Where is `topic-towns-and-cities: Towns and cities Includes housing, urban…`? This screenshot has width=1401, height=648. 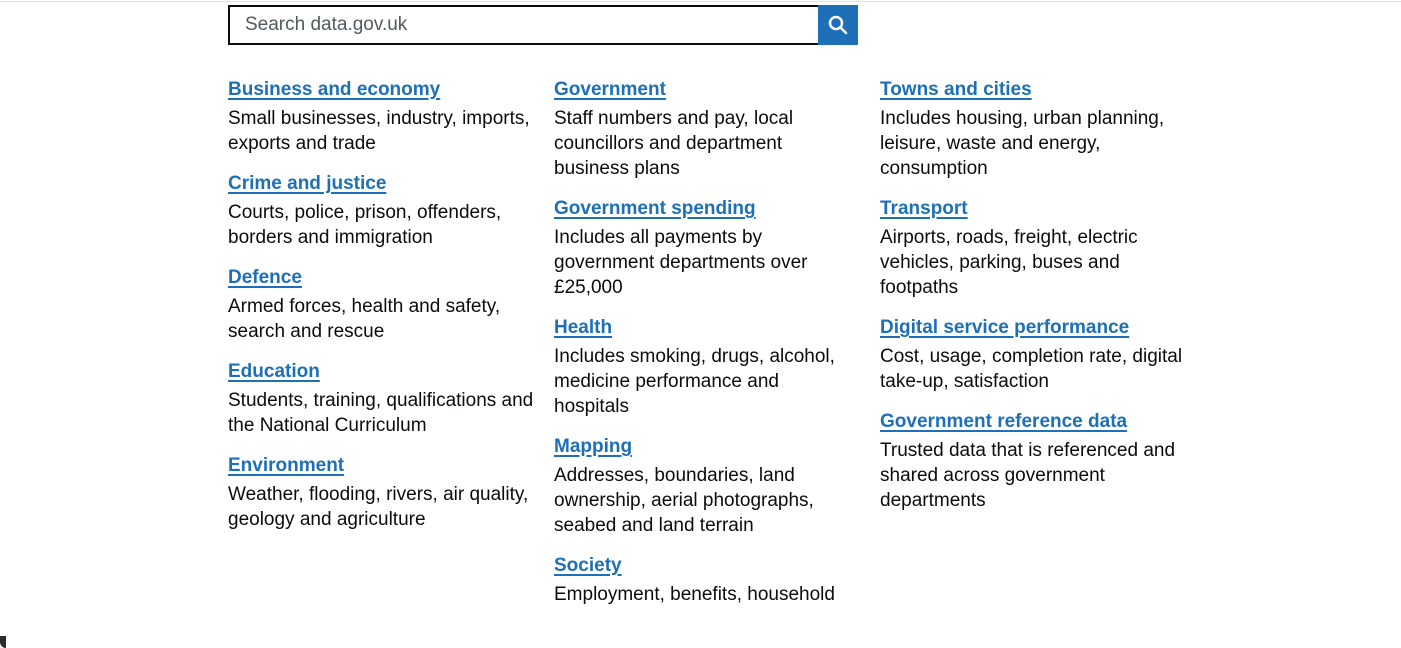 topic-towns-and-cities: Towns and cities Includes housing, urban… is located at coordinates (1040, 129).